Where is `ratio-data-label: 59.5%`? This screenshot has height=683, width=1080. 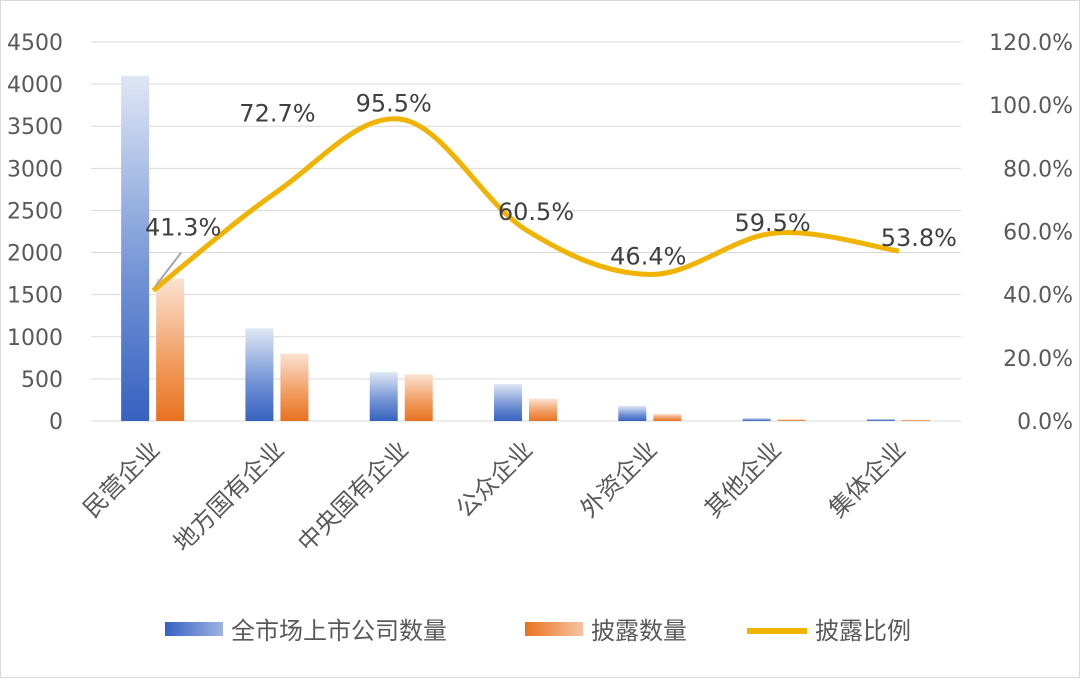 ratio-data-label: 59.5% is located at coordinates (772, 223).